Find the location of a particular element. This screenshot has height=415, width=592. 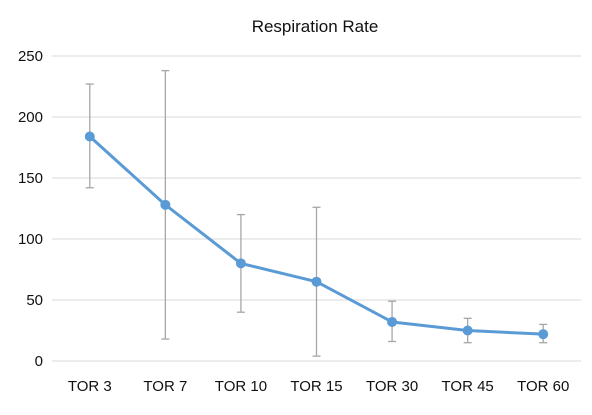

x-tick-label: TOR 30 is located at coordinates (392, 386).